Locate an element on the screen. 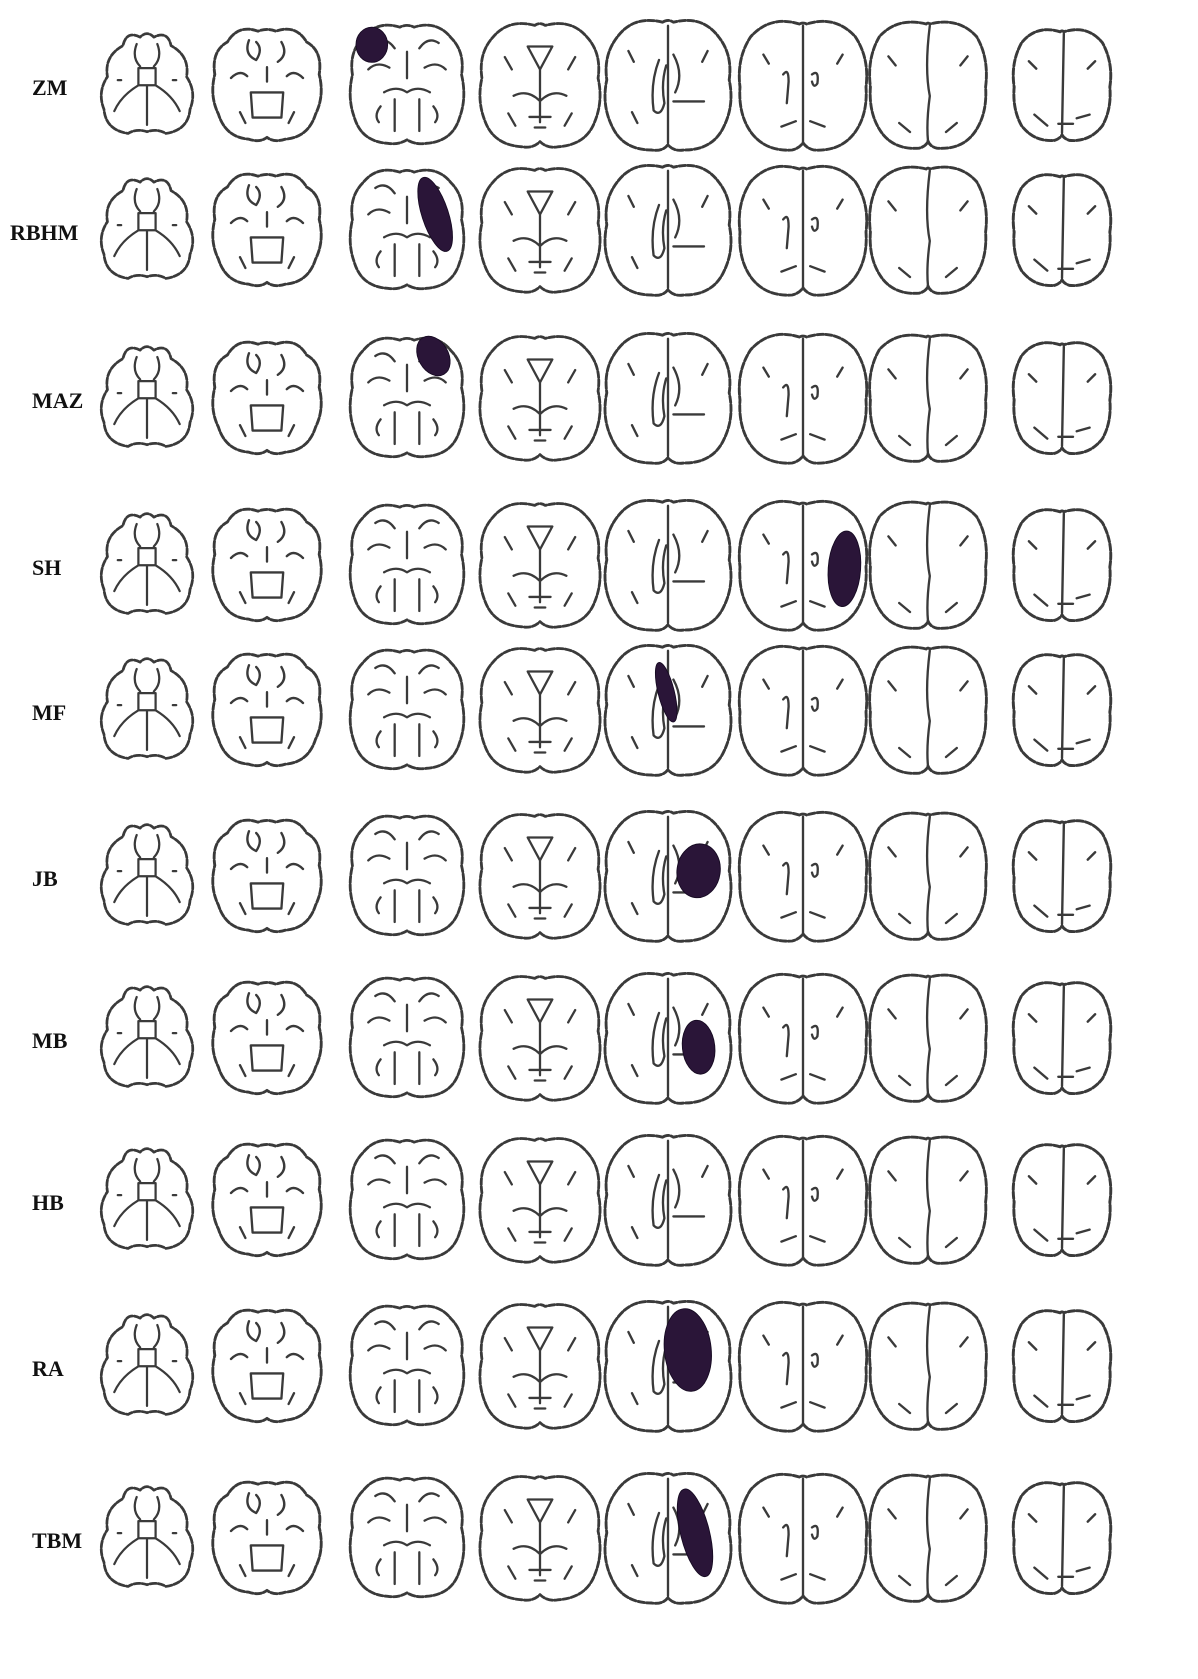 The image size is (1198, 1679). row-label: MF is located at coordinates (49, 712).